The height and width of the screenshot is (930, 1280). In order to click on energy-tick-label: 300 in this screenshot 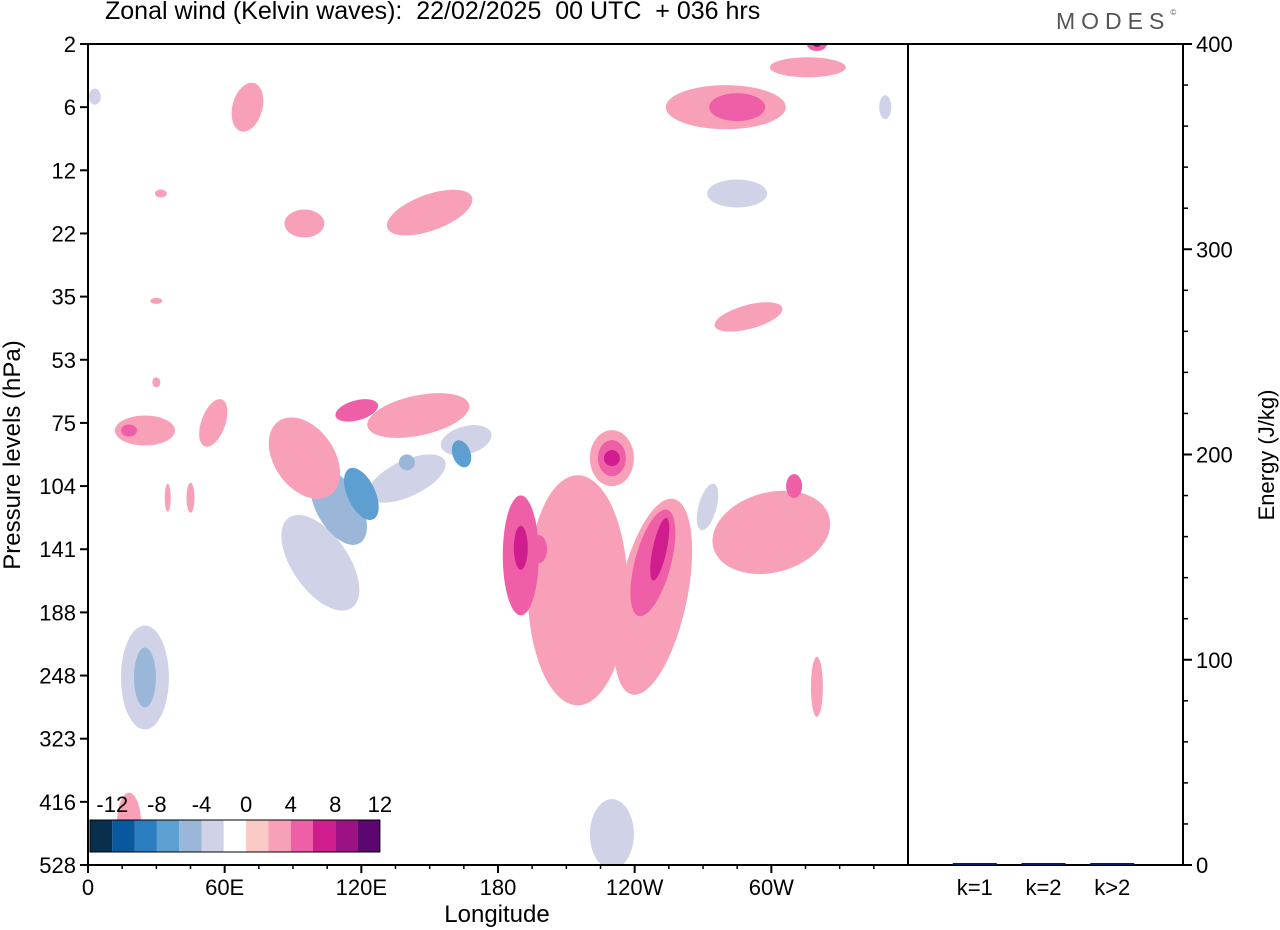, I will do `click(1214, 249)`.